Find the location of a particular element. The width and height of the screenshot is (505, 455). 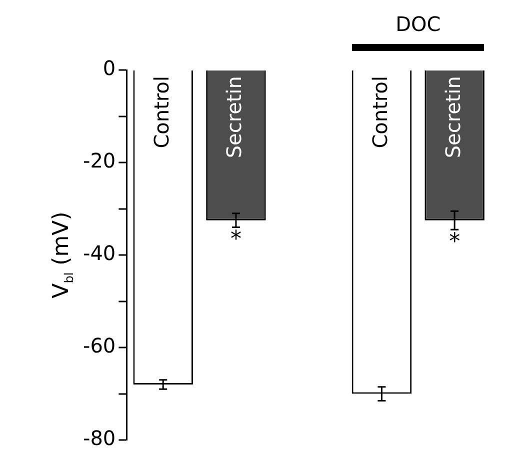

y-tick-label: -40 is located at coordinates (99, 253).